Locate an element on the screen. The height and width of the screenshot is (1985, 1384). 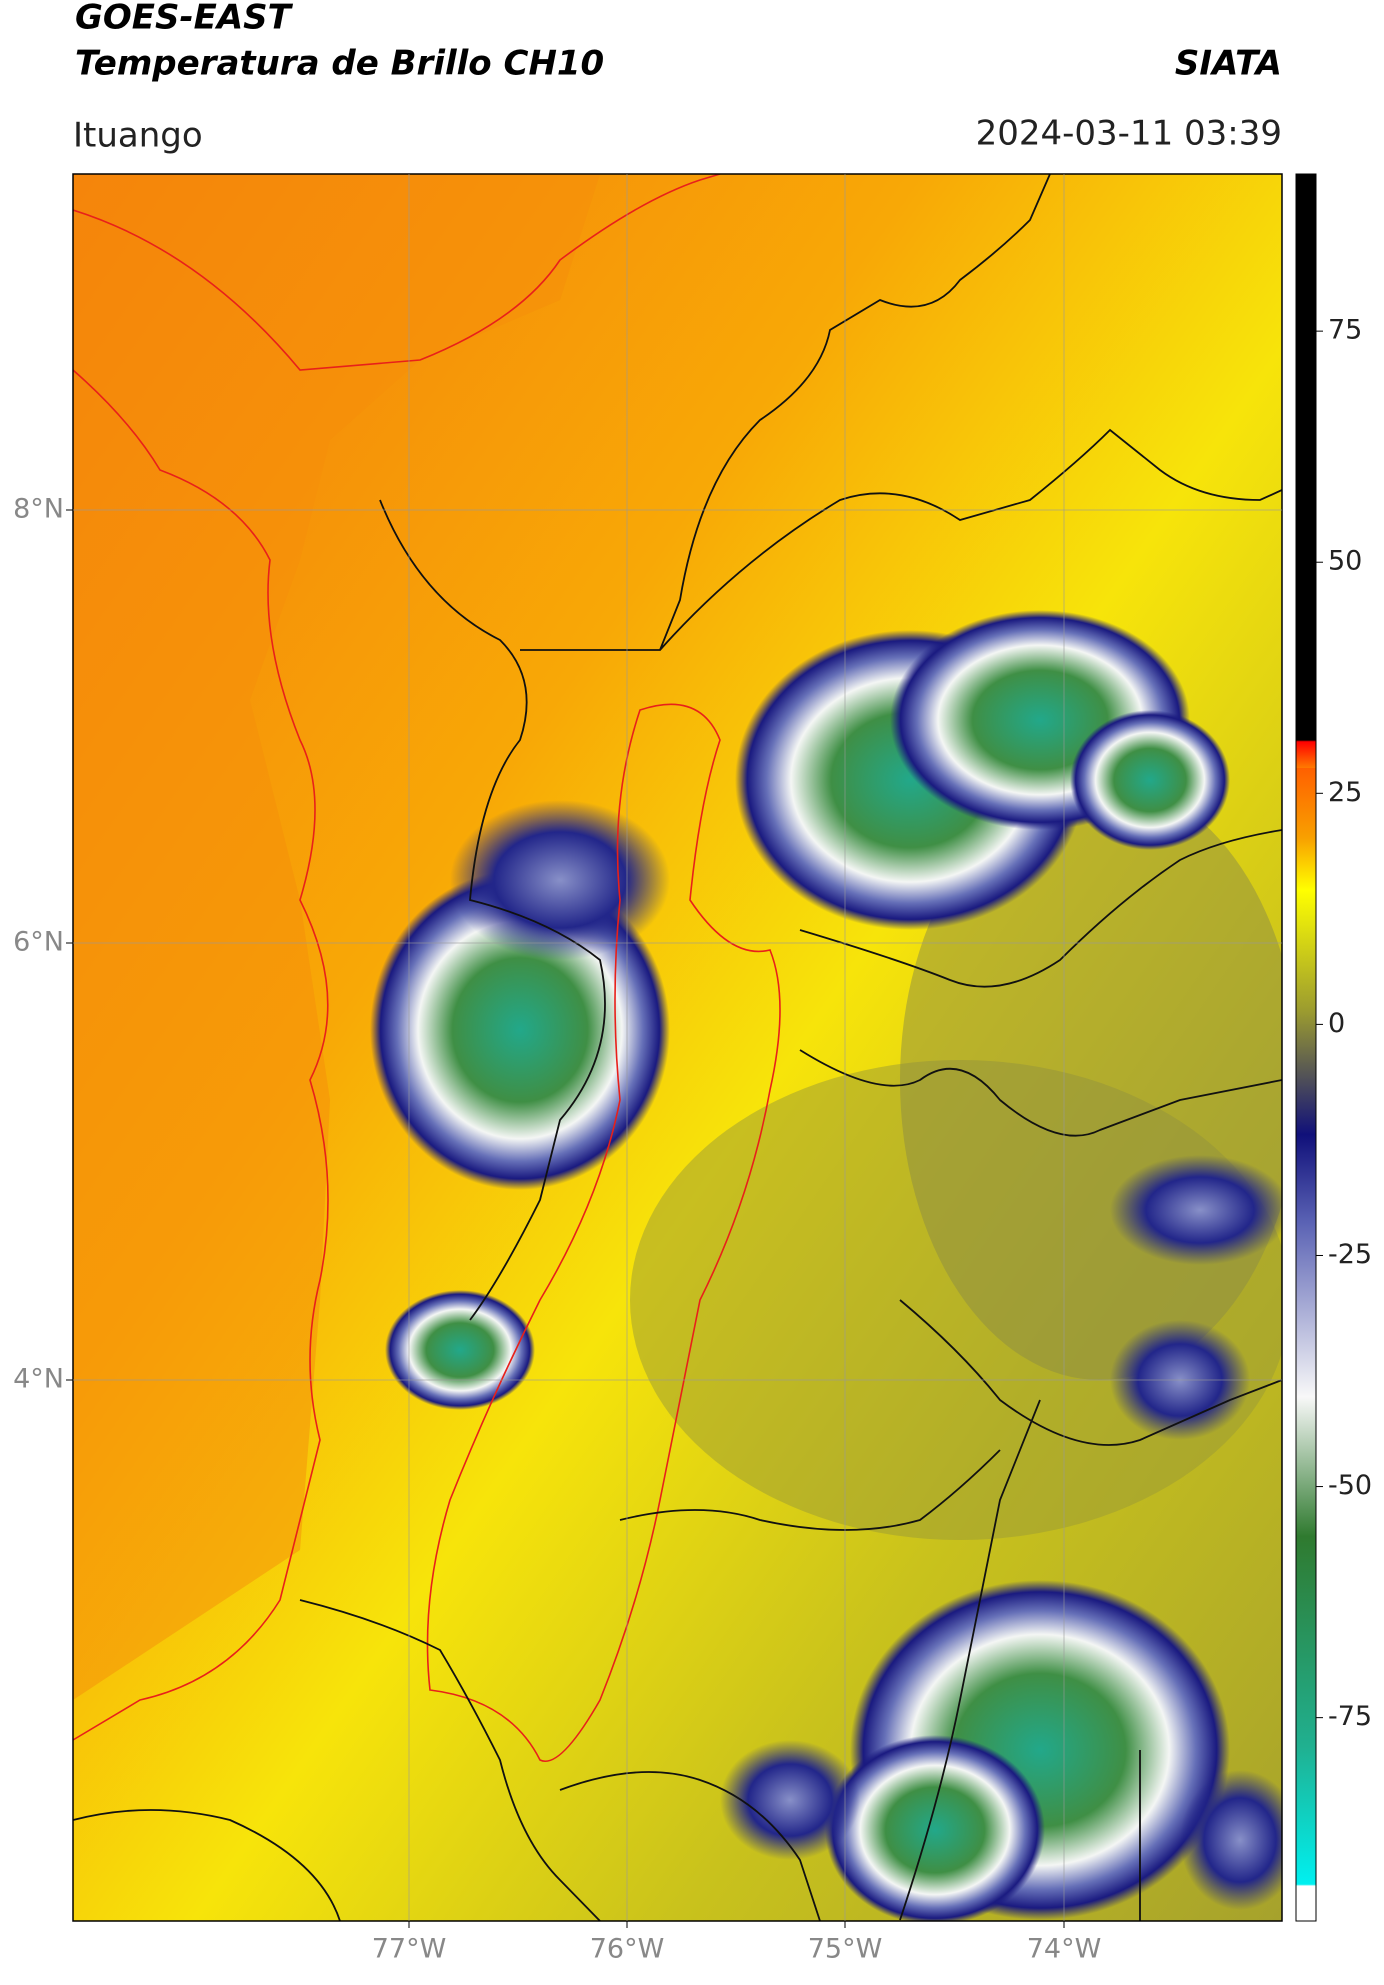
colorbar is located at coordinates (1306, 1047).